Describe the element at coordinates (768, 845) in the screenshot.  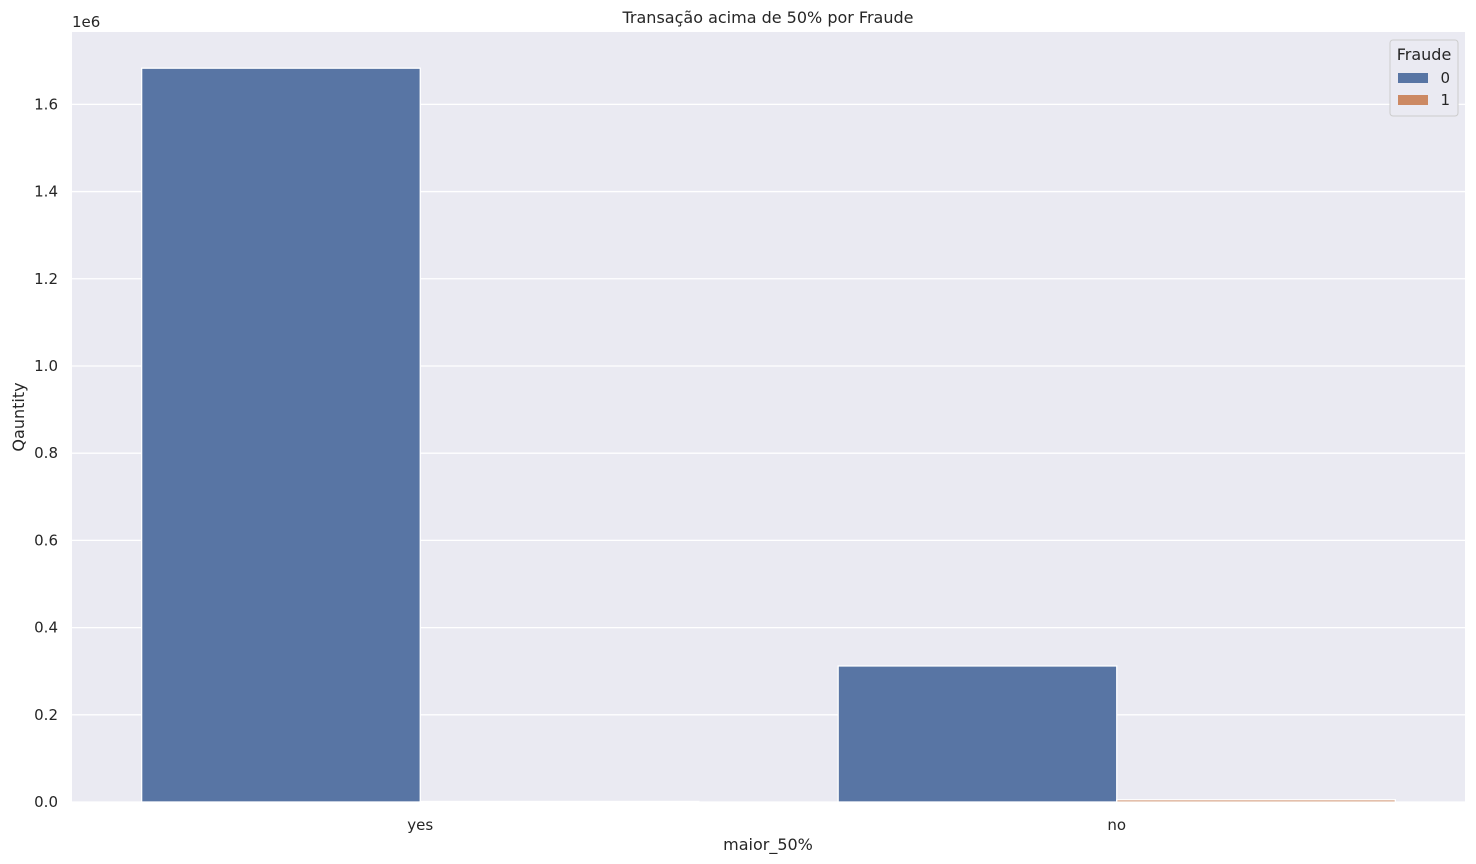
I see `x-axis-label: maior_50%` at that location.